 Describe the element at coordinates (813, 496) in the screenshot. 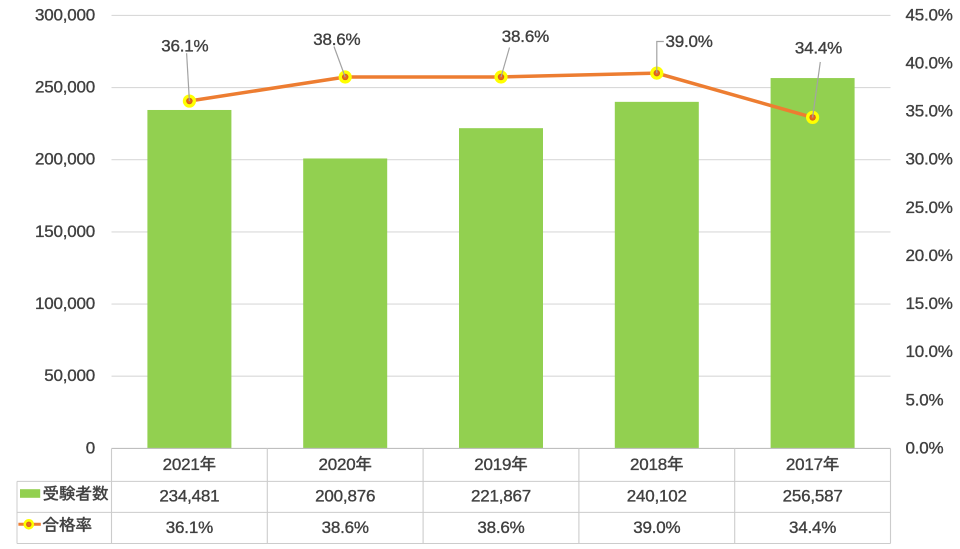

I see `svg-text: 256,587` at that location.